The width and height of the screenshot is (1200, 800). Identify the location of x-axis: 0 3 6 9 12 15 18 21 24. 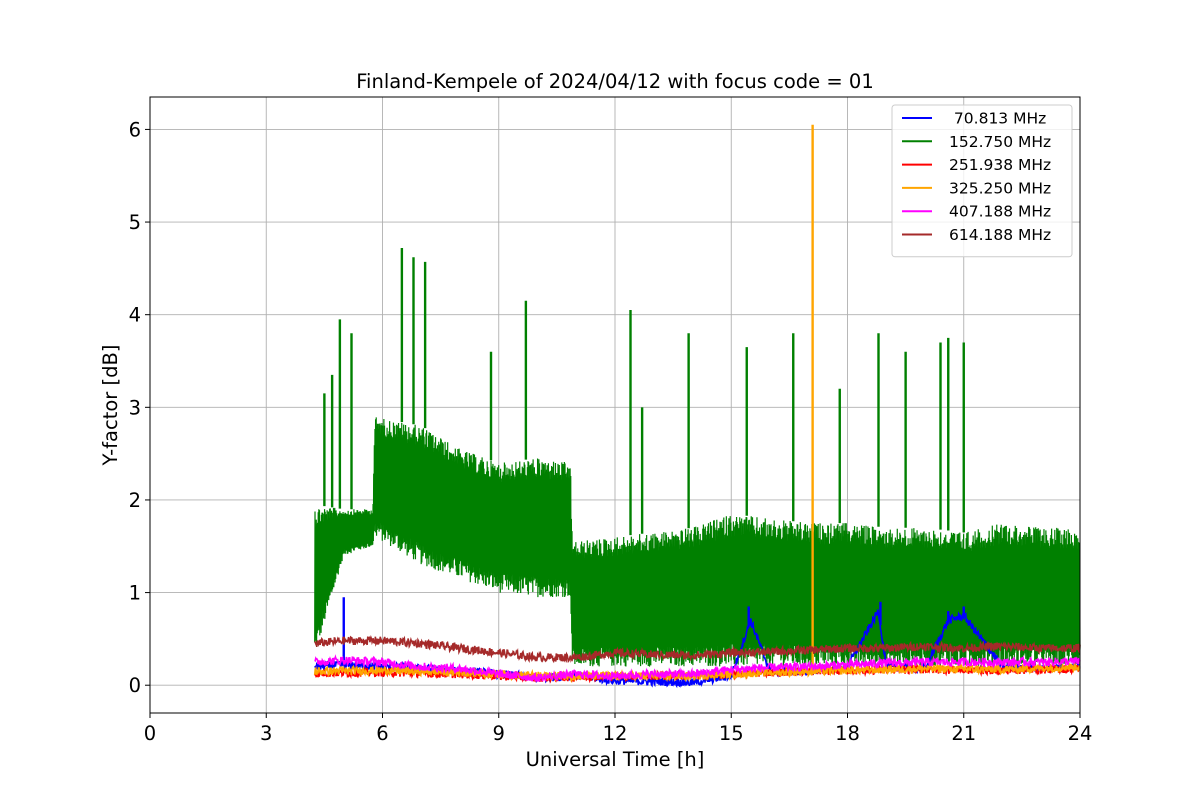
(618, 729).